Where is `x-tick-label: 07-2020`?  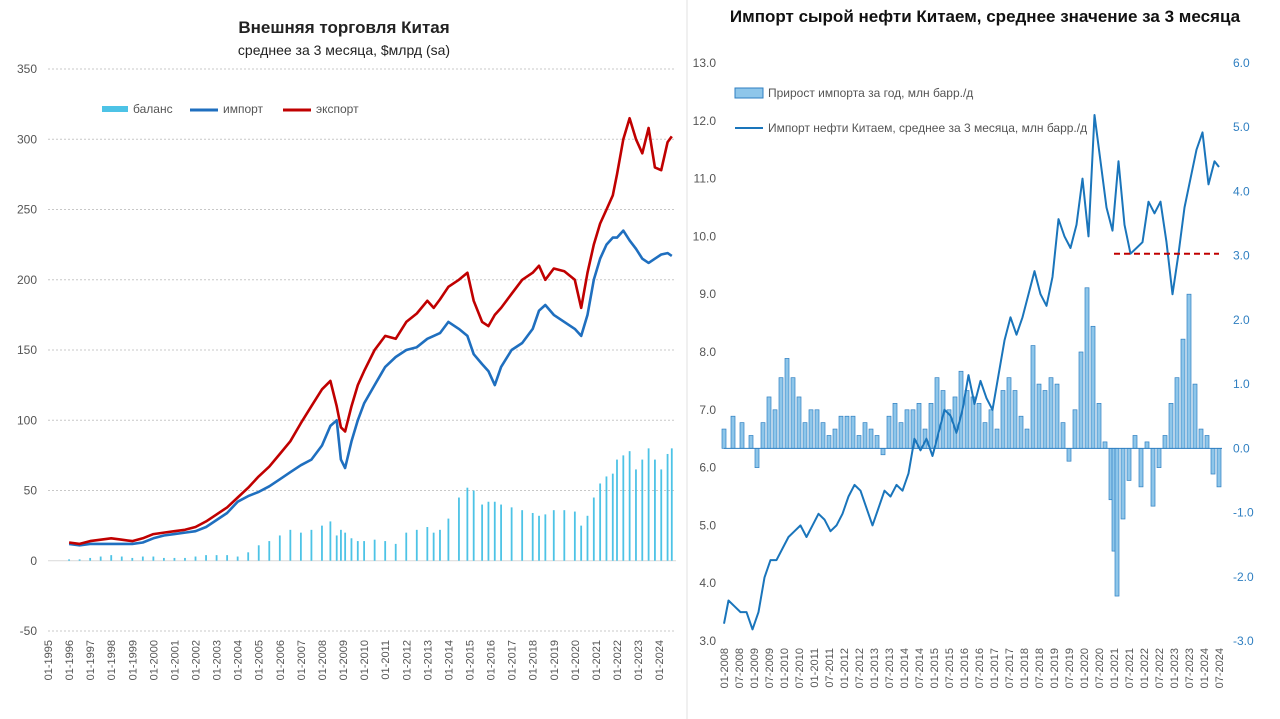 x-tick-label: 07-2020 is located at coordinates (1100, 668).